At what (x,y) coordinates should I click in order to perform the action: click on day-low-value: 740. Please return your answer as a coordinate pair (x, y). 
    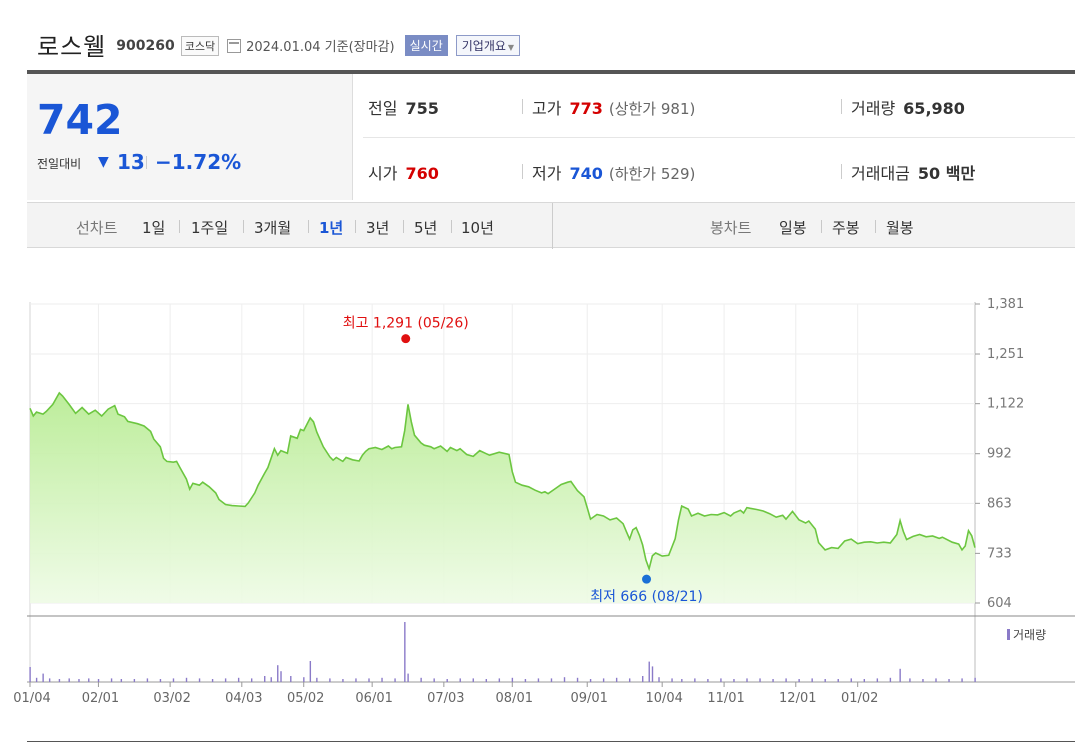
    Looking at the image, I should click on (586, 173).